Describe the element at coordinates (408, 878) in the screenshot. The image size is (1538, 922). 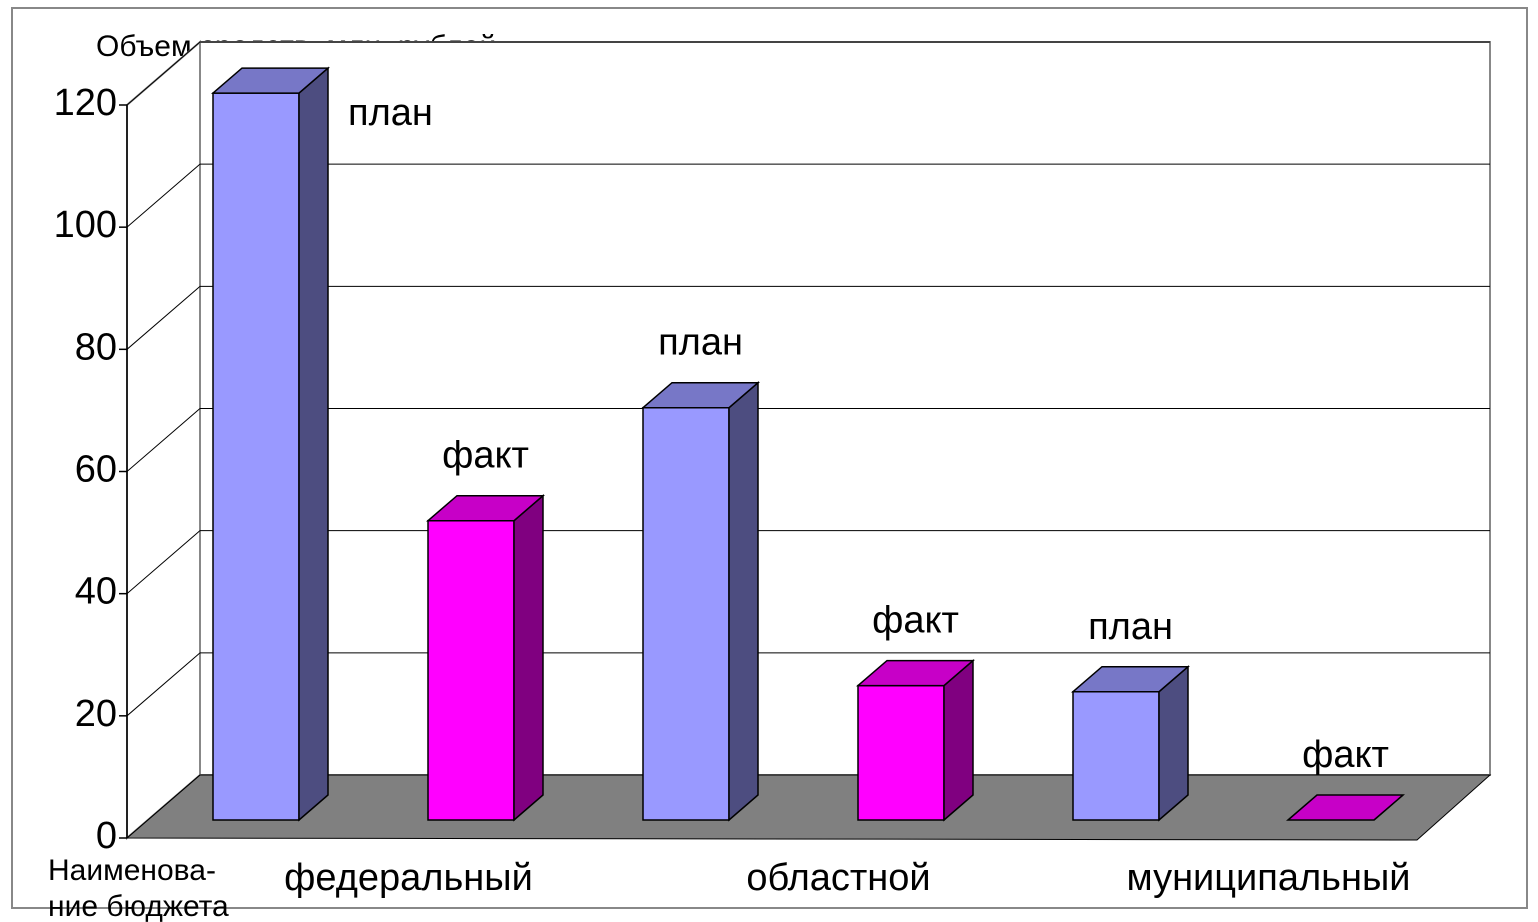
I see `x-tick-label: федеральный` at that location.